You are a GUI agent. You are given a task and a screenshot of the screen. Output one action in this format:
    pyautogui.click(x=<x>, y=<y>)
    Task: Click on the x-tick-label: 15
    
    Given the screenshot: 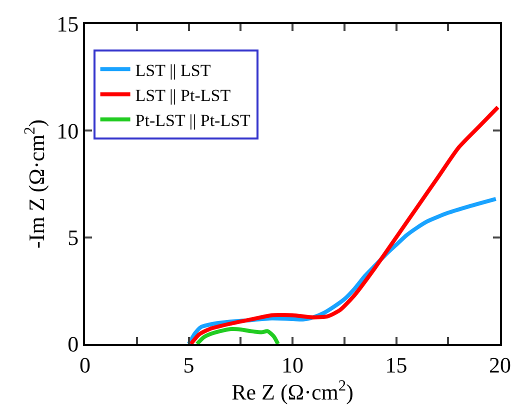 What is the action you would take?
    pyautogui.click(x=396, y=365)
    